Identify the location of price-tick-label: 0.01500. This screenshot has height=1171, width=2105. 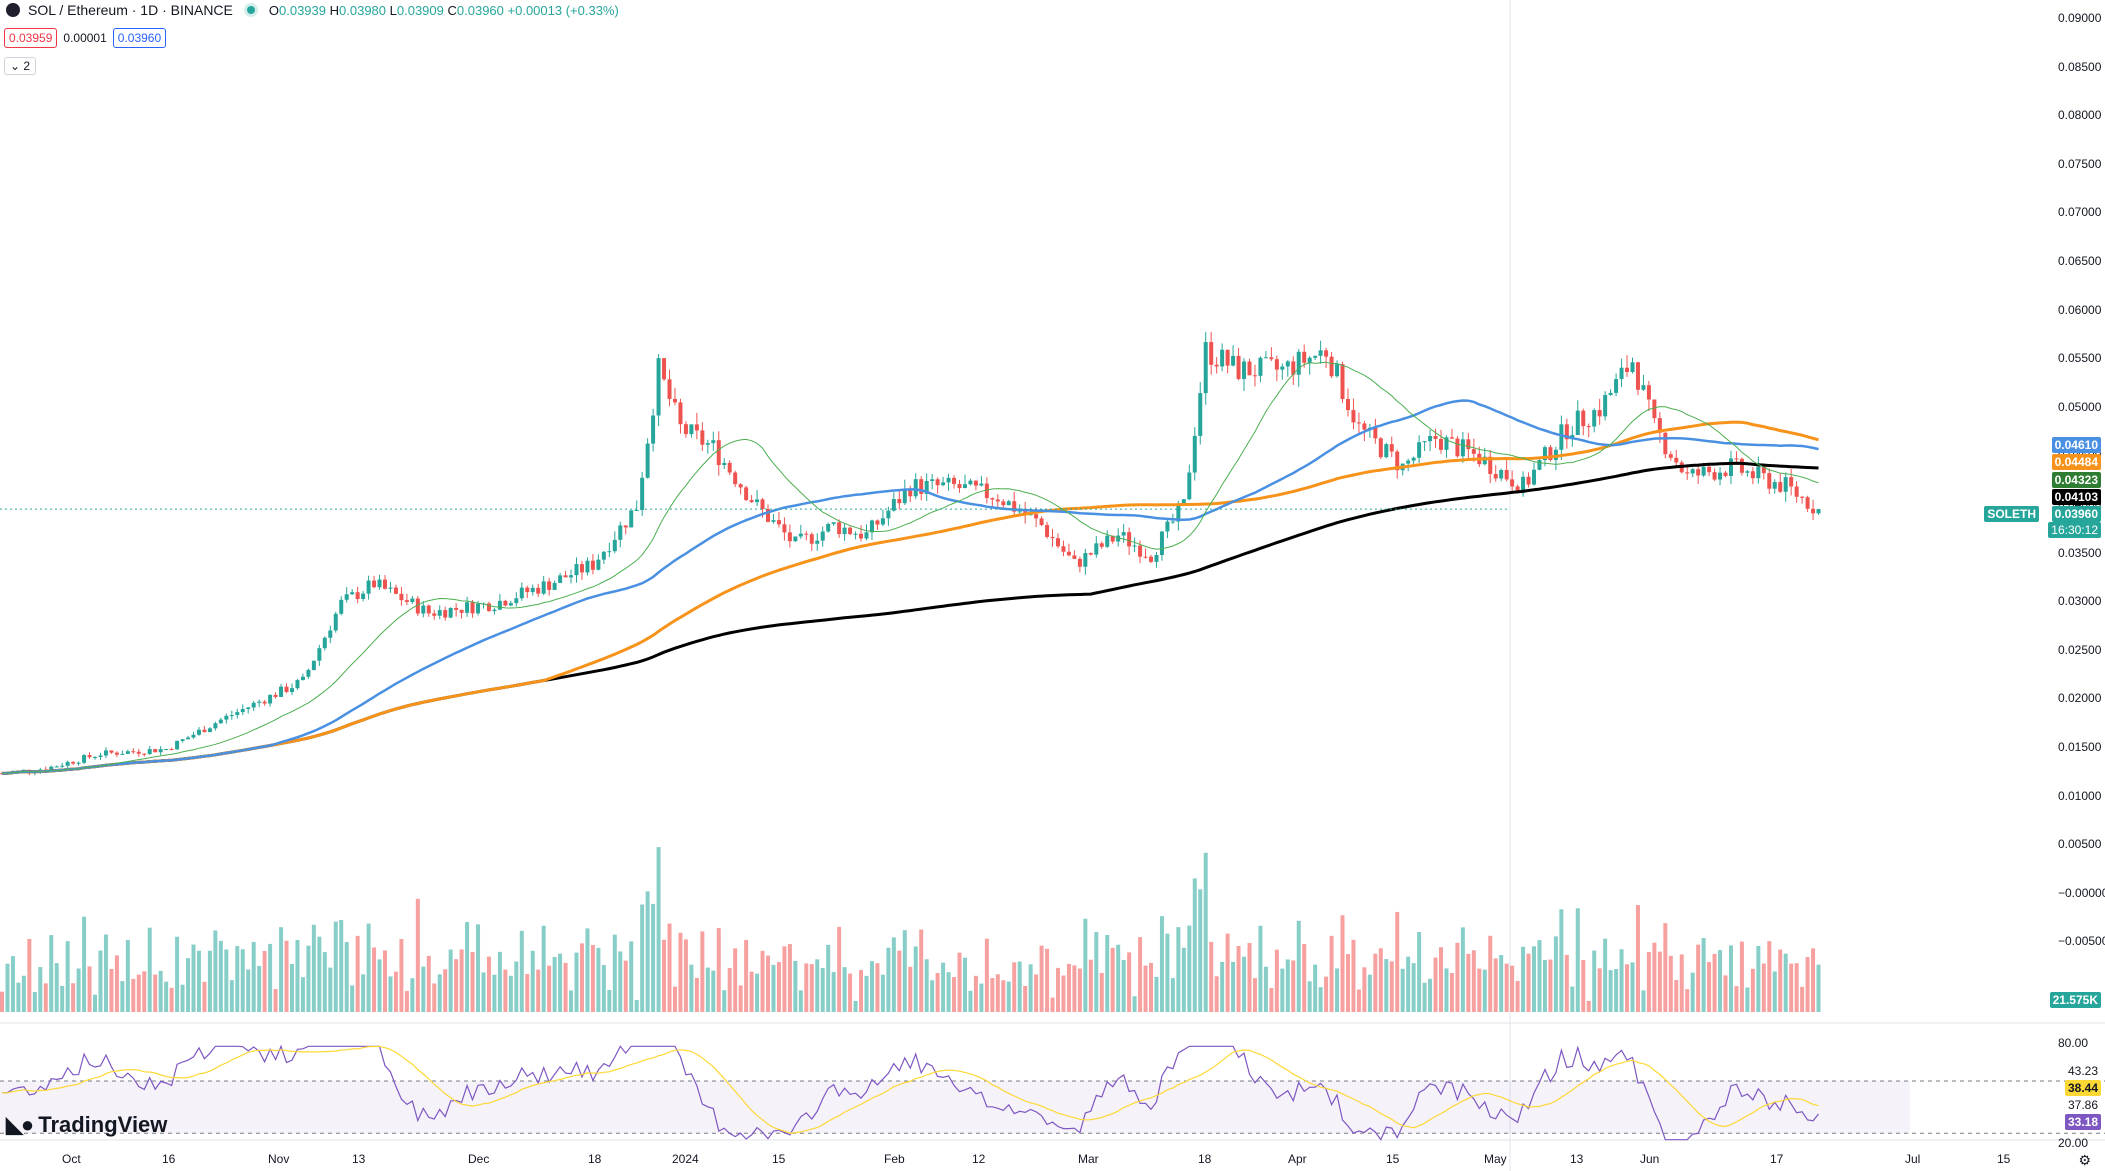
(2080, 747).